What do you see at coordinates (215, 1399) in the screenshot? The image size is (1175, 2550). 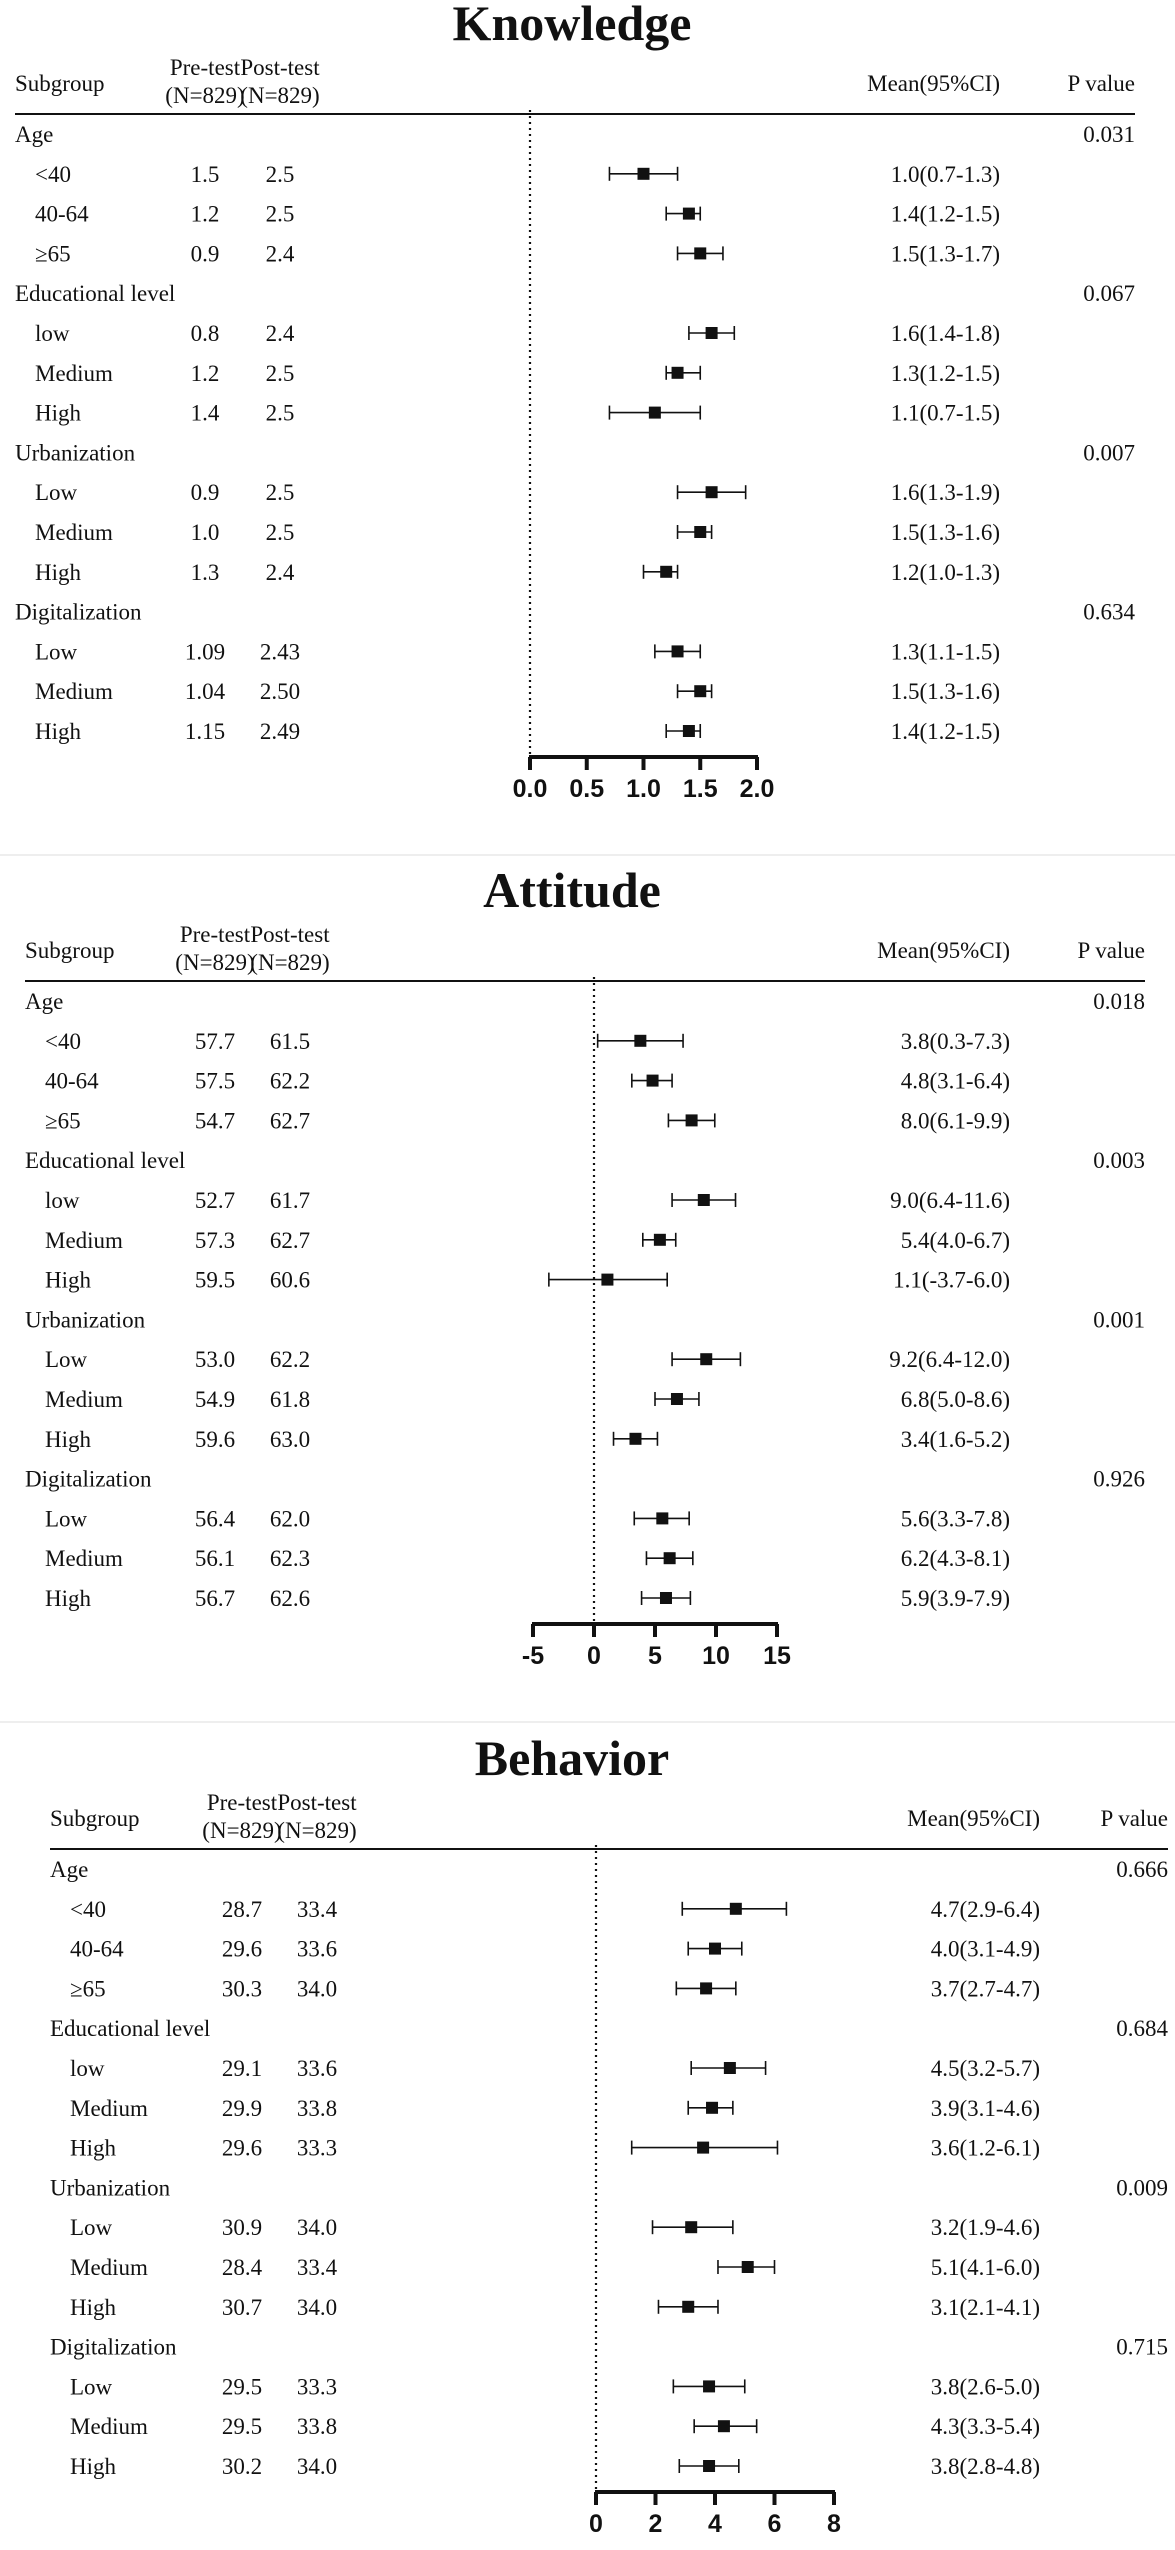 I see `attitude-row-pre: 54.9` at bounding box center [215, 1399].